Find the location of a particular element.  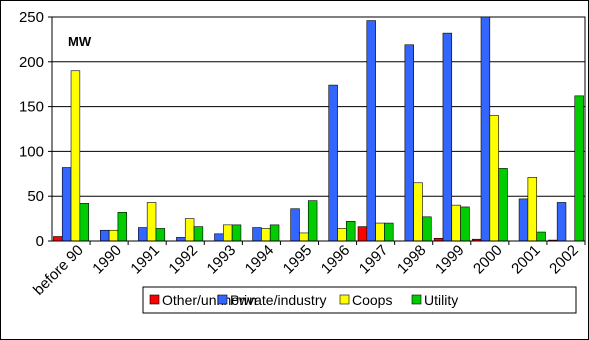

legend-swatch-private-industry is located at coordinates (222, 299).